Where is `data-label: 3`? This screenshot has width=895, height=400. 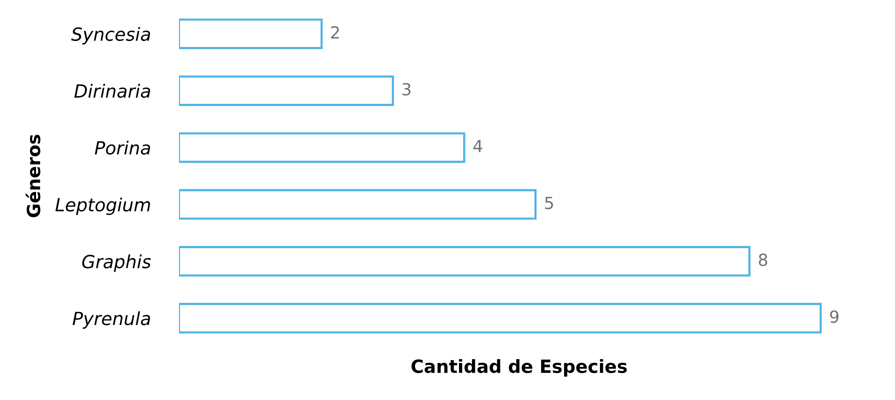 data-label: 3 is located at coordinates (406, 89).